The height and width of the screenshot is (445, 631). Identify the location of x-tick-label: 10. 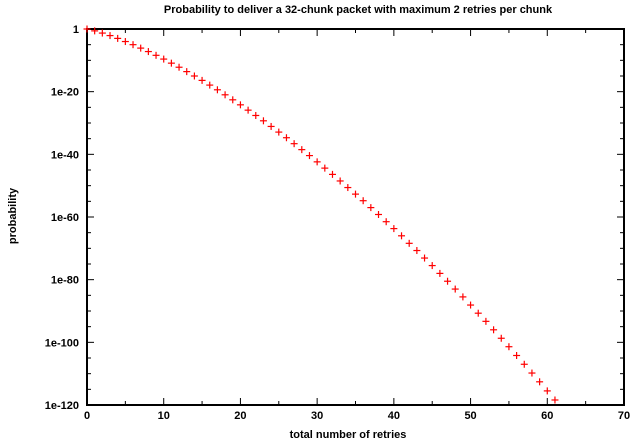
(164, 416).